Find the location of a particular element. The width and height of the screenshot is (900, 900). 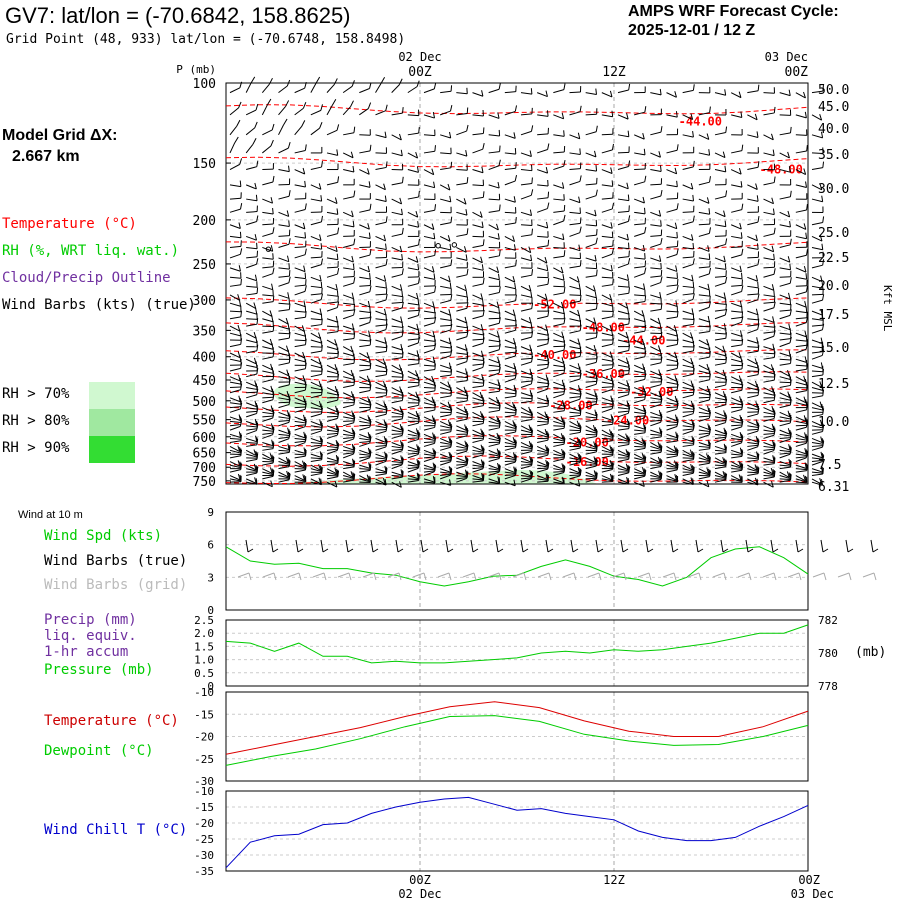

y-tick-label: -25 is located at coordinates (204, 759).